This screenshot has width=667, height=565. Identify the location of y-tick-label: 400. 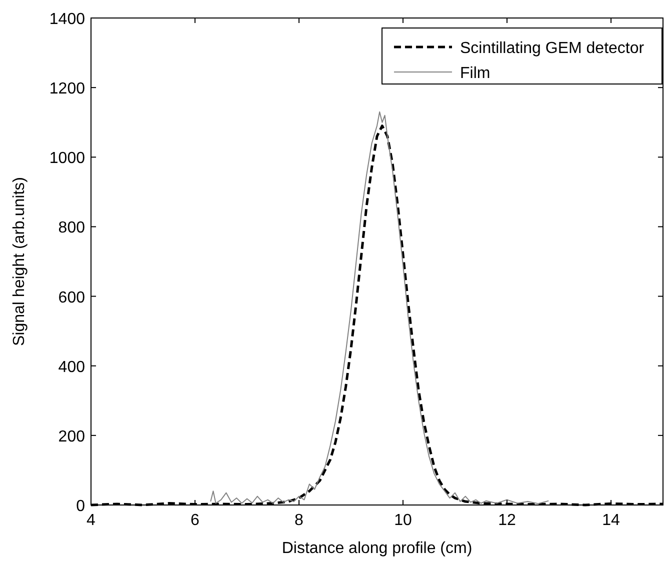
(72, 367).